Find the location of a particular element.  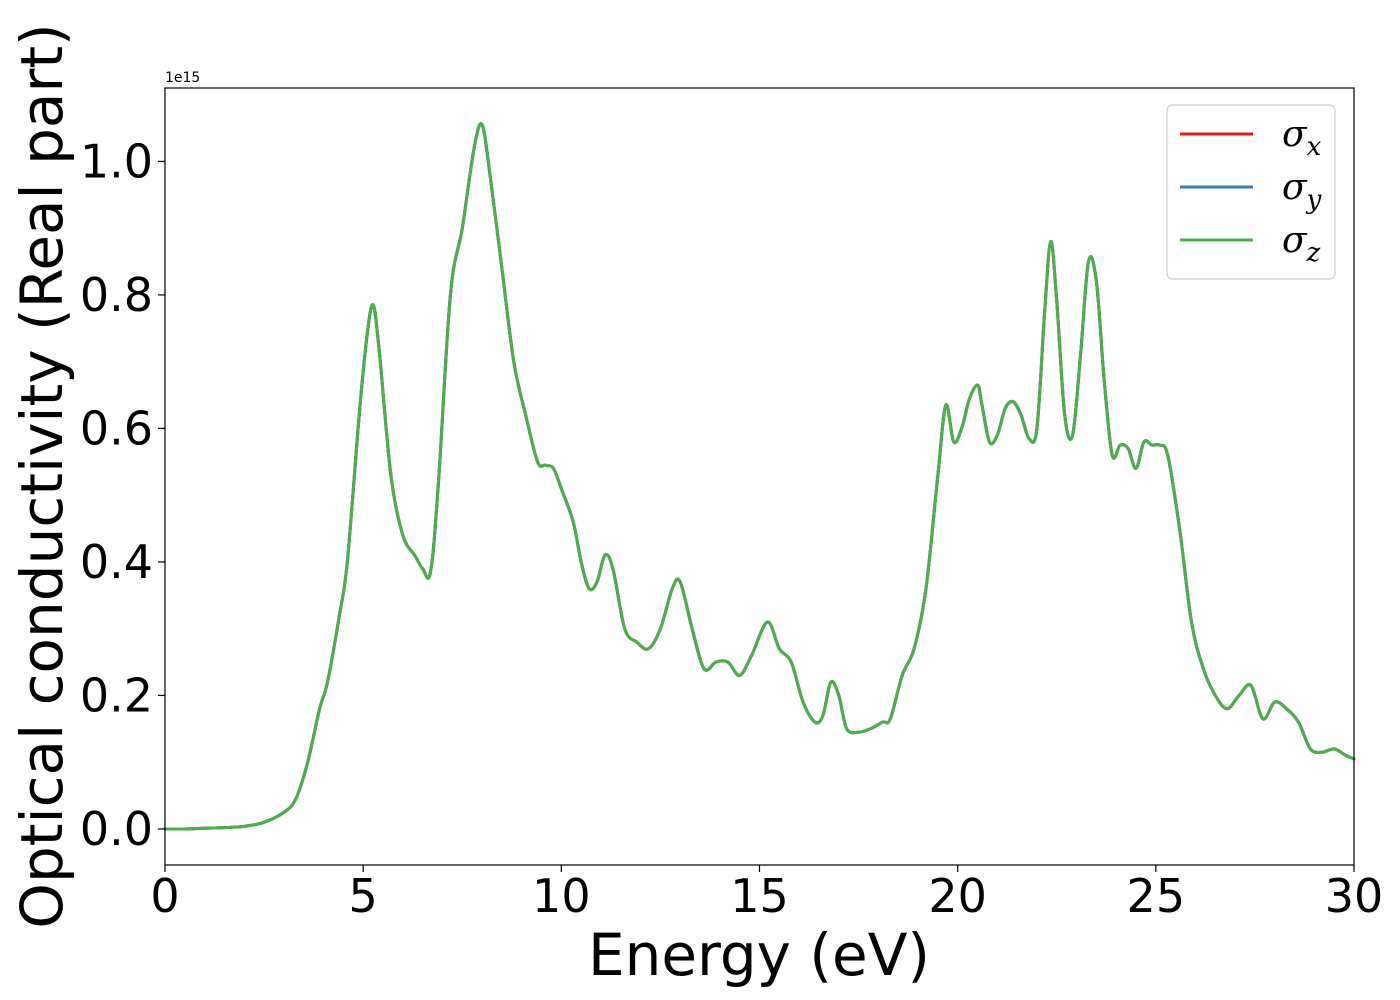

legend-items: σx σy σz is located at coordinates (1251, 191).